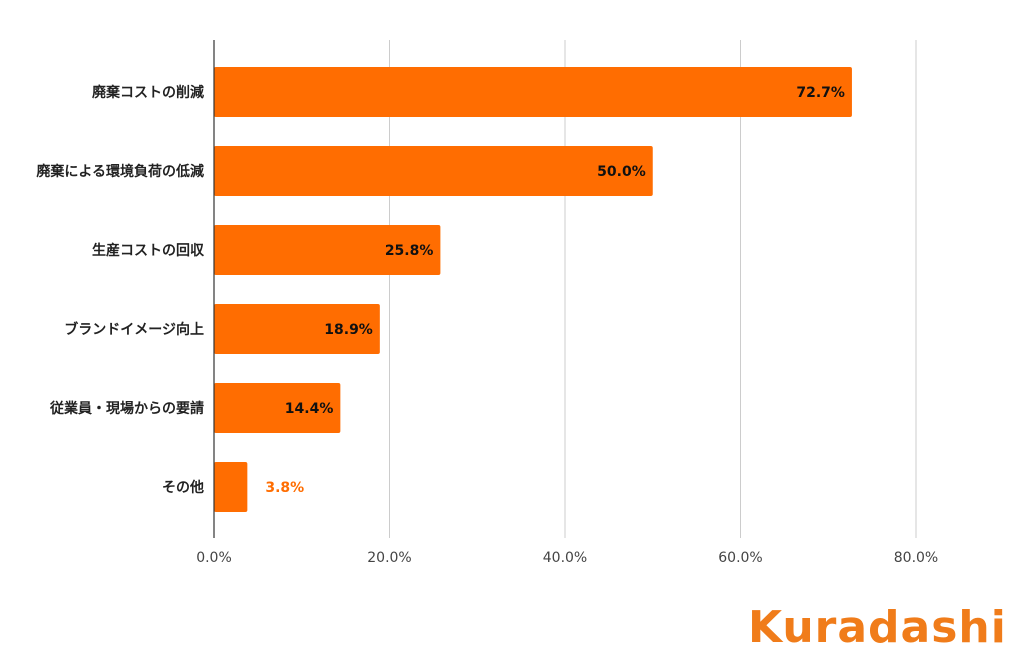 Image resolution: width=1029 pixels, height=670 pixels. Describe the element at coordinates (148, 250) in the screenshot. I see `category-label: 生産コストの回収` at that location.